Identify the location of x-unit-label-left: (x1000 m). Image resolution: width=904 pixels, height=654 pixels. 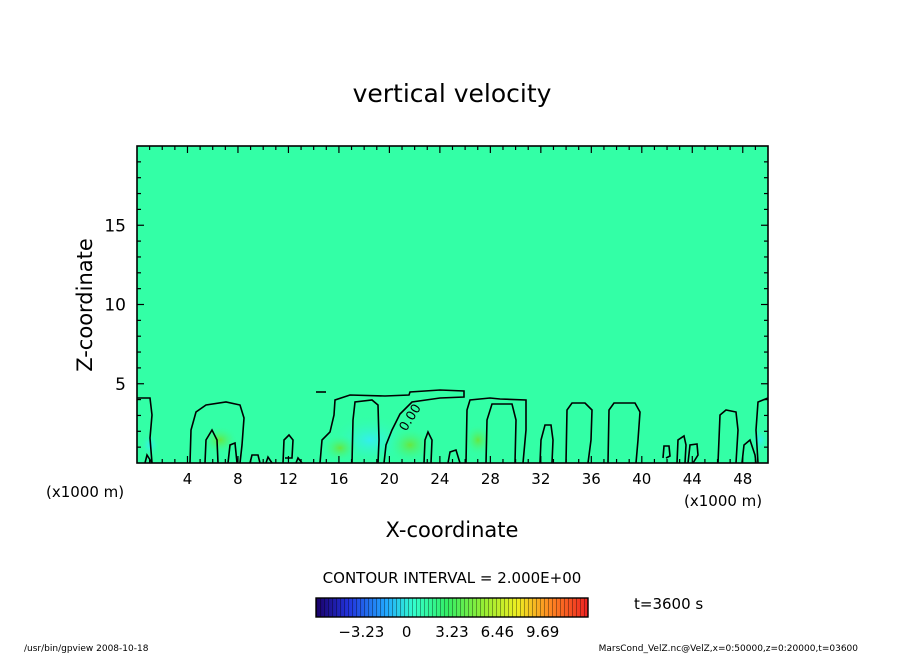
(85, 492).